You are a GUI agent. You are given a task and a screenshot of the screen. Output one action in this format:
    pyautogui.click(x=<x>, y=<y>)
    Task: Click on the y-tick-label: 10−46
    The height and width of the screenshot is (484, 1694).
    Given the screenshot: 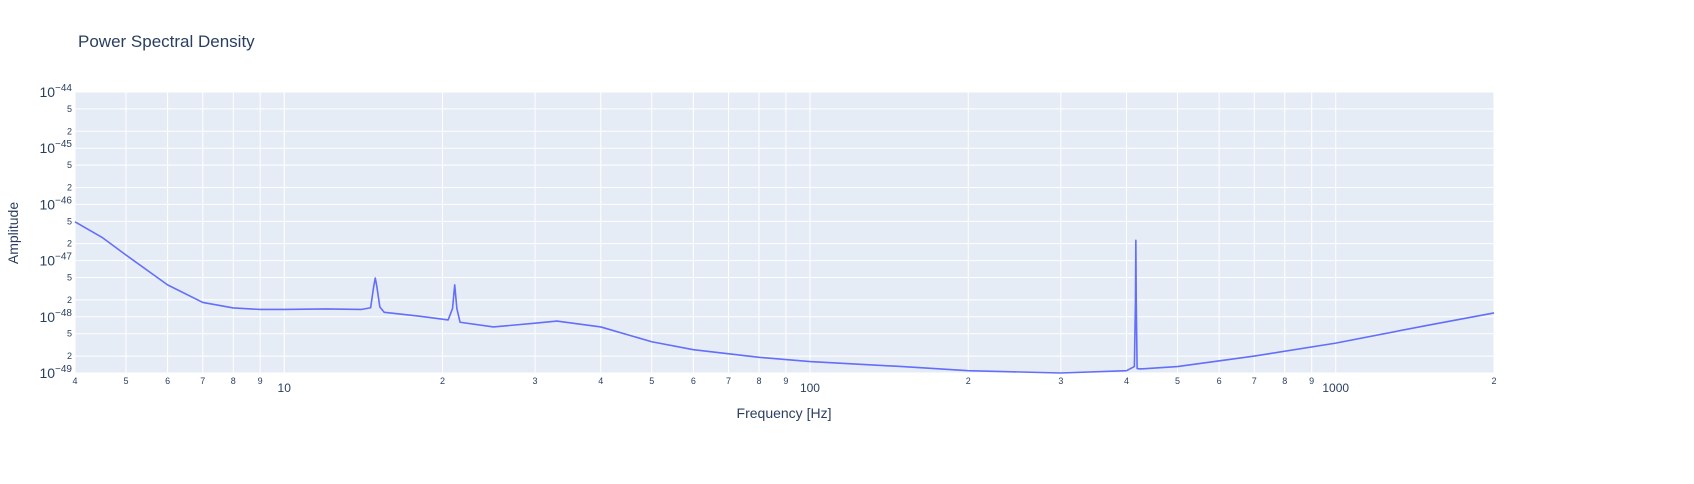 What is the action you would take?
    pyautogui.click(x=55, y=203)
    